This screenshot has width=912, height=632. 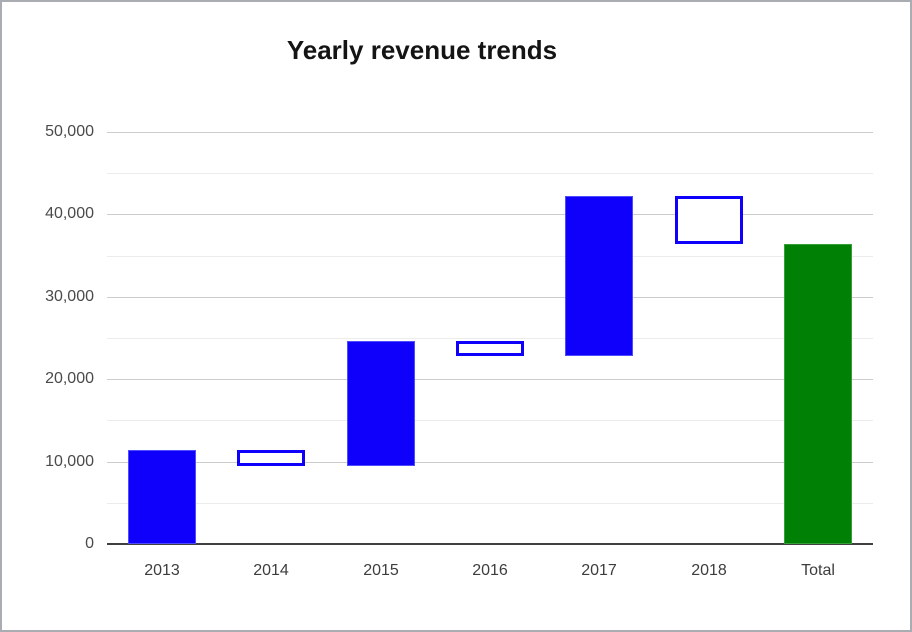 I want to click on bar-2016, so click(x=490, y=348).